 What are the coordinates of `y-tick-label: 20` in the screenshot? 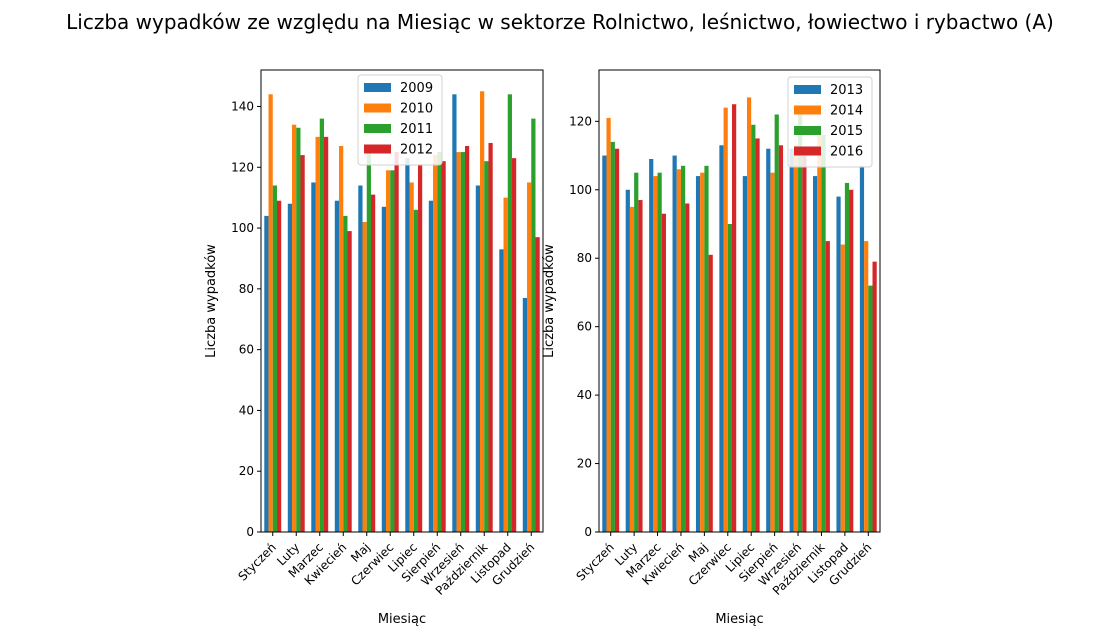 It's located at (246, 471).